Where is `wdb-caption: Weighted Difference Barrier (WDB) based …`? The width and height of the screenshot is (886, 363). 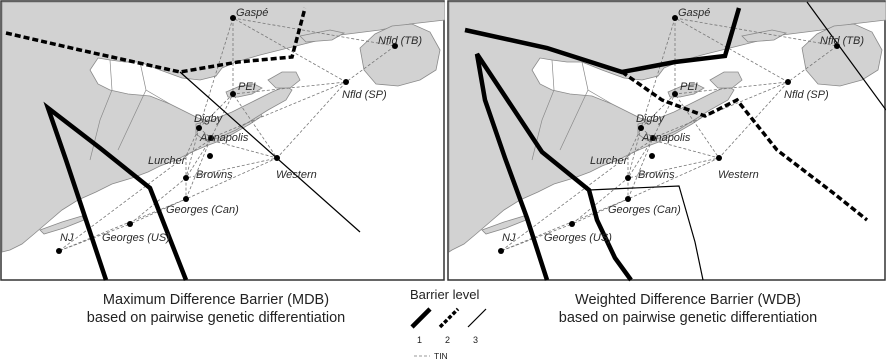
wdb-caption: Weighted Difference Barrier (WDB) based … is located at coordinates (688, 309).